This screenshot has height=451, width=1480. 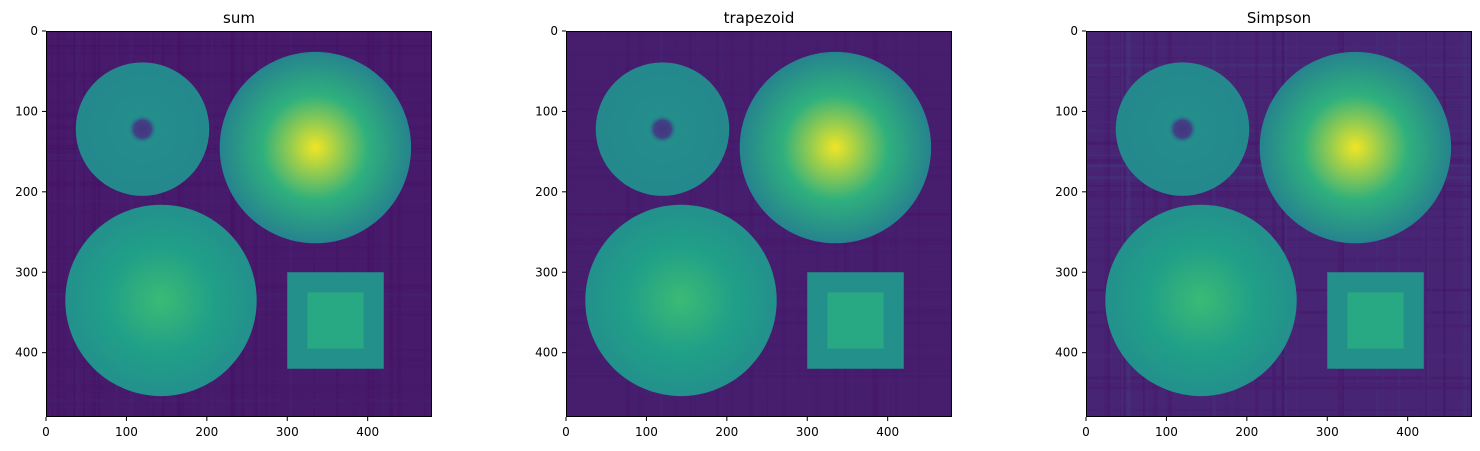 I want to click on panel-title: Simpson, so click(x=1279, y=18).